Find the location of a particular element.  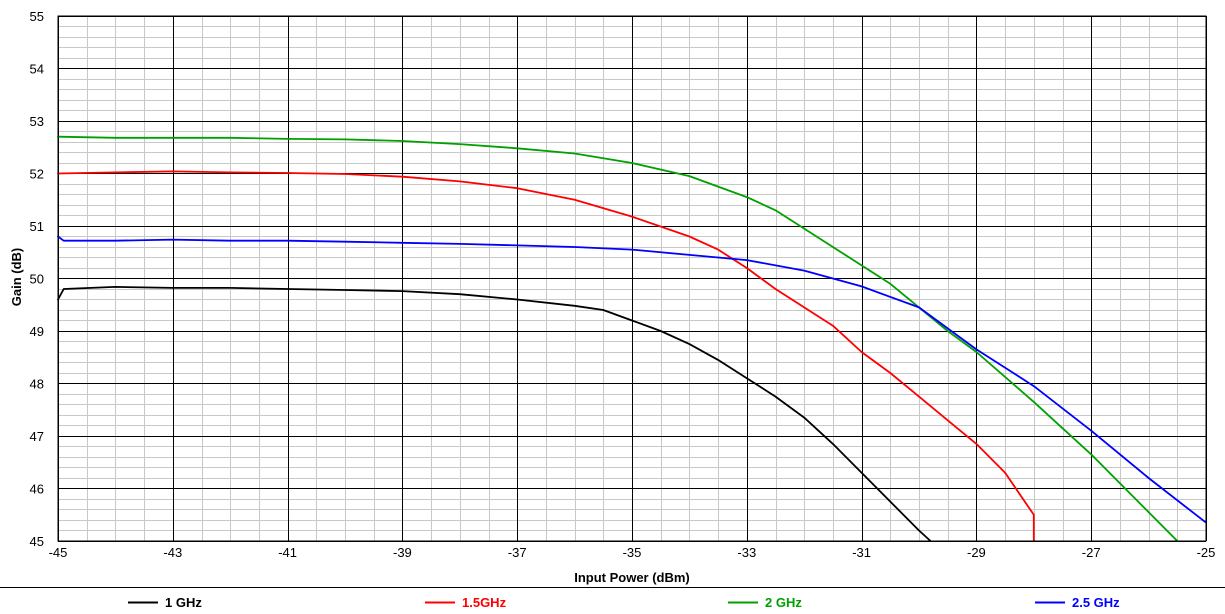

x-axis-tick-labels: -45 -43 -41 -39 -37 -35 -33 -31 -29 -27 -25 is located at coordinates (632, 552).